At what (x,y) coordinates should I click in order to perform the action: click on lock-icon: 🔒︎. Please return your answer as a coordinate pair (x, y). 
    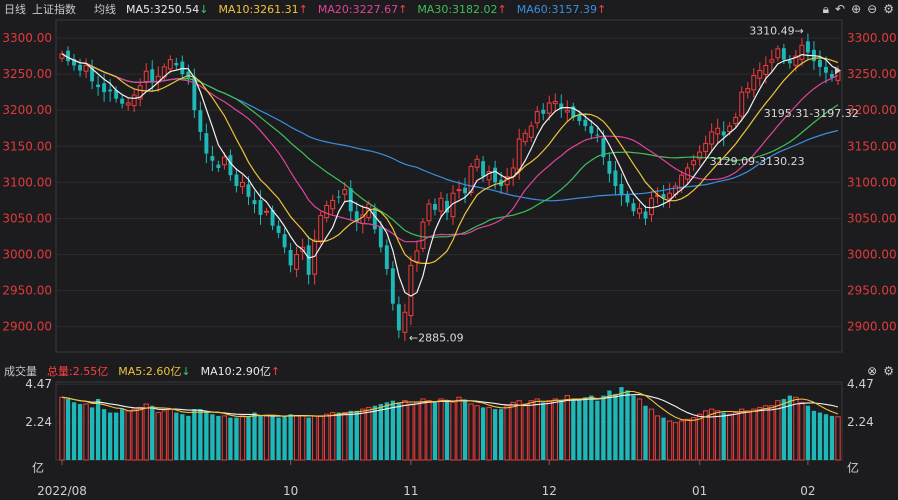
    Looking at the image, I should click on (826, 8).